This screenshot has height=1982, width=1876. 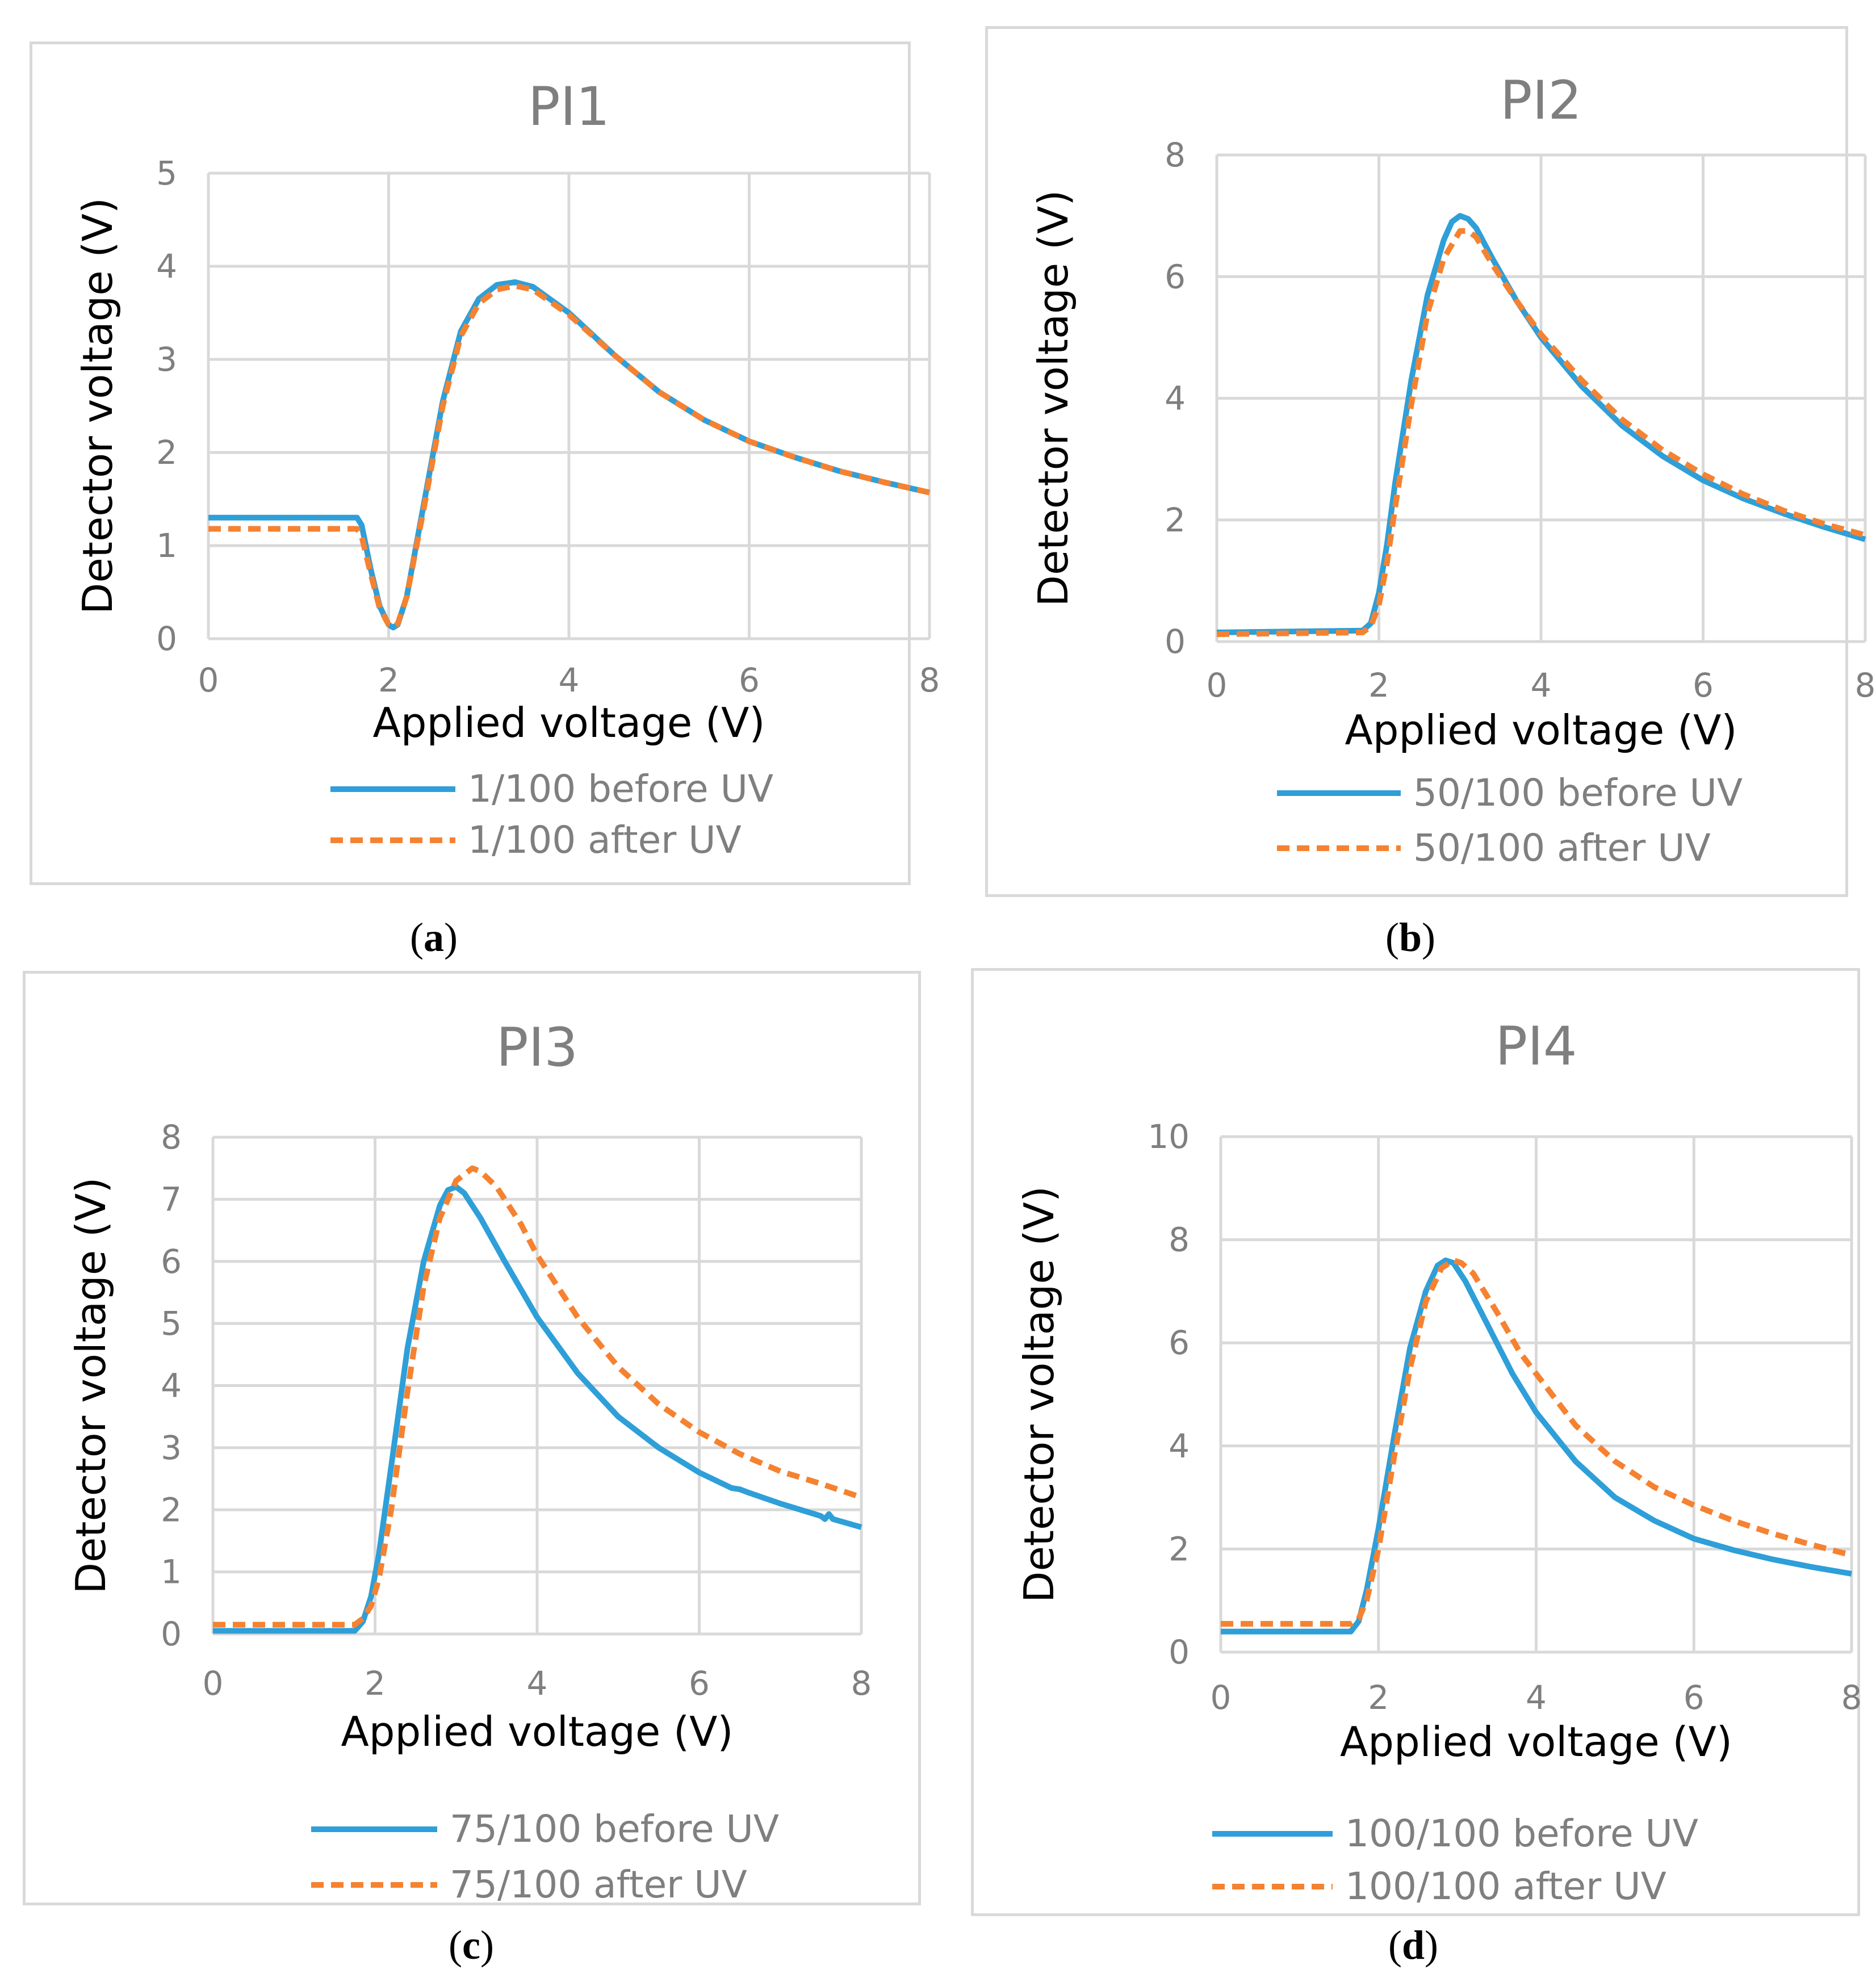 What do you see at coordinates (621, 789) in the screenshot?
I see `legend-label: 1/100 before UV` at bounding box center [621, 789].